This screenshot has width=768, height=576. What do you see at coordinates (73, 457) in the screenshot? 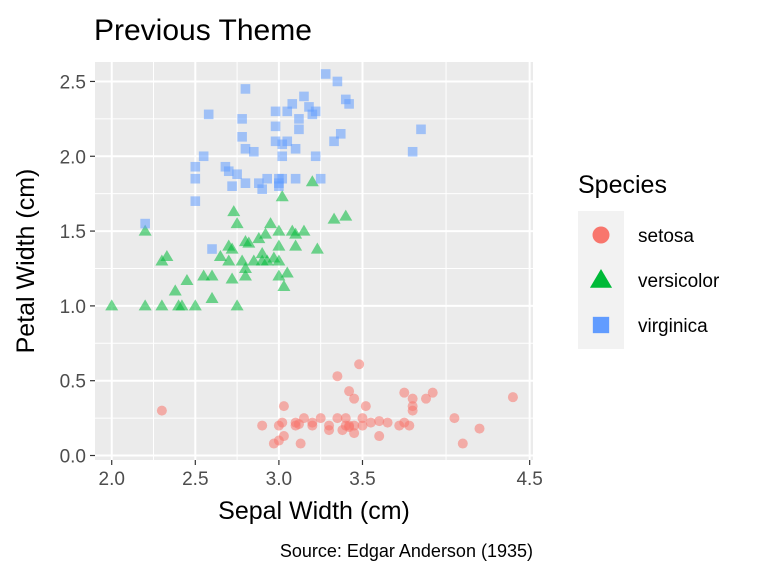
I see `y-tick-label: 0.0` at bounding box center [73, 457].